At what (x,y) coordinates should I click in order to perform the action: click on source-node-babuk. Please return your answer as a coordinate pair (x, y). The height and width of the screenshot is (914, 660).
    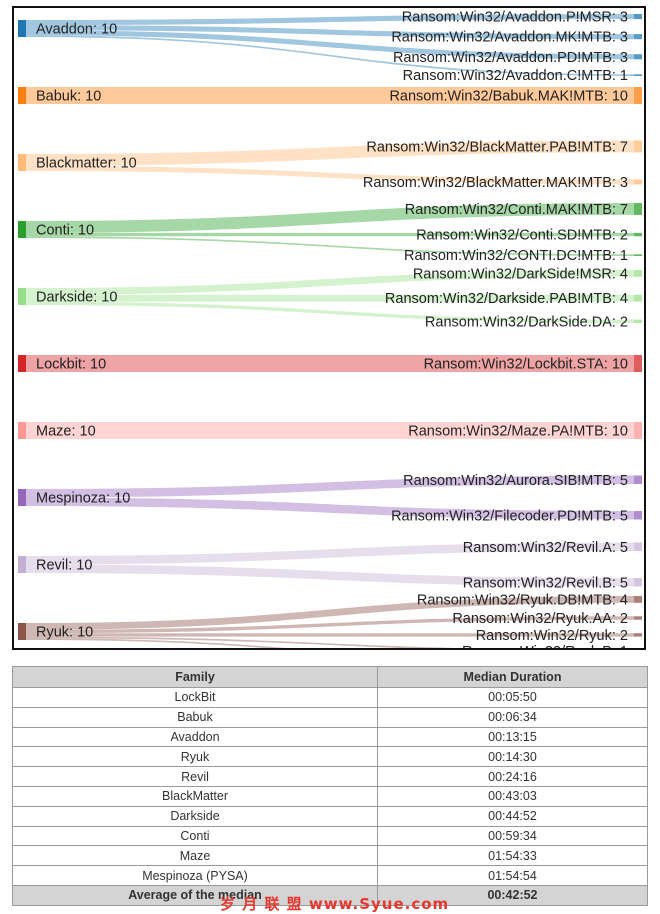
    Looking at the image, I should click on (22, 95).